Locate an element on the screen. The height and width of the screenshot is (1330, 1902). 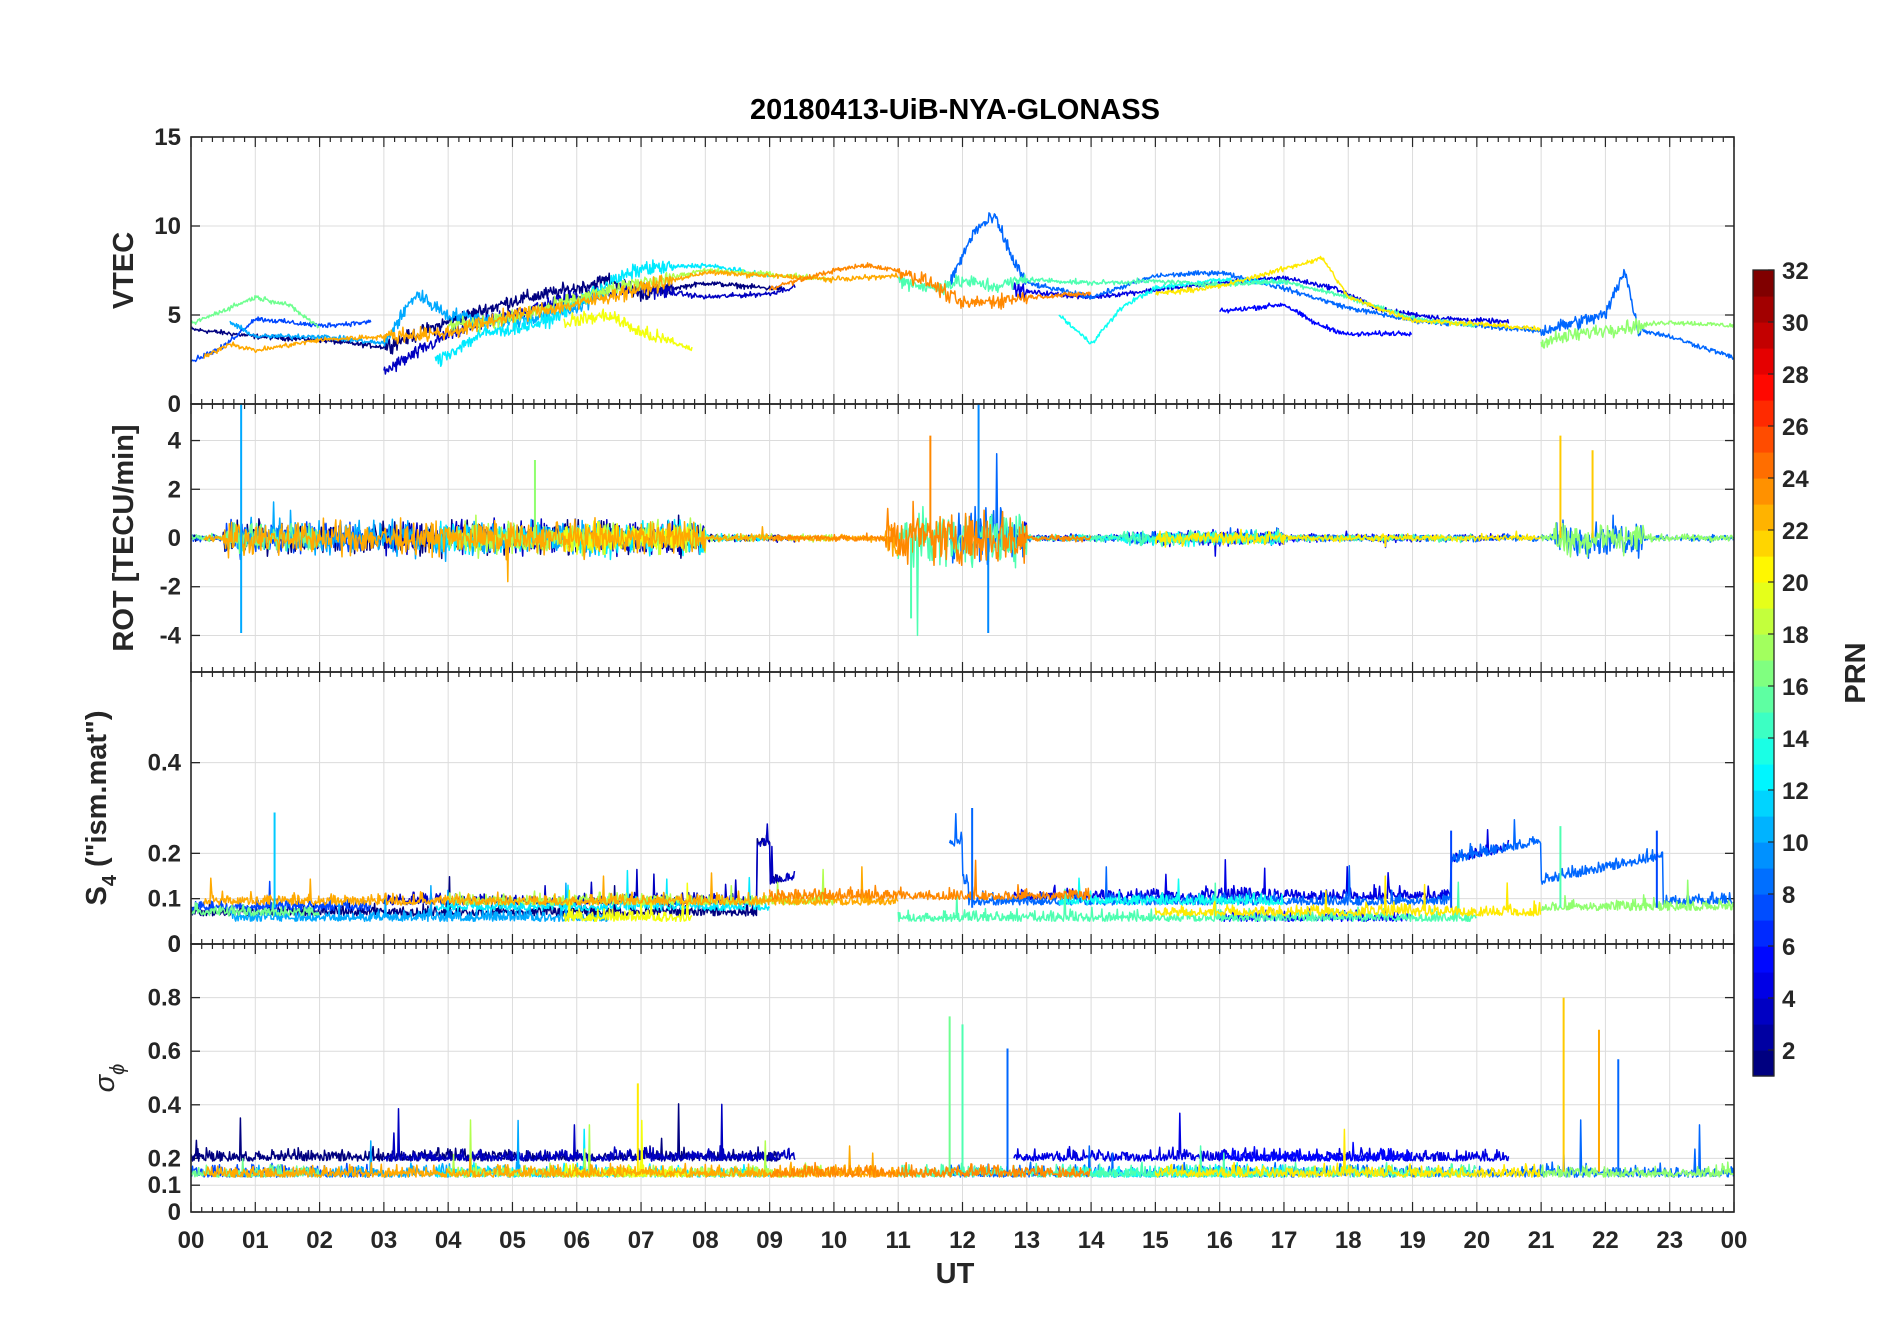
x-tick-label: 09 is located at coordinates (769, 1240).